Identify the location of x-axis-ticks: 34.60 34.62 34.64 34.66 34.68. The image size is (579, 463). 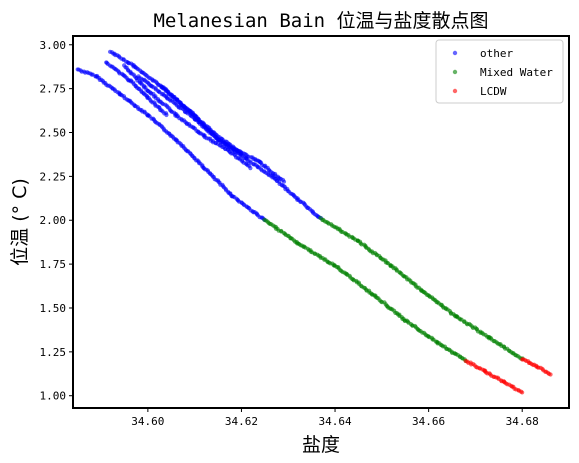
(335, 418).